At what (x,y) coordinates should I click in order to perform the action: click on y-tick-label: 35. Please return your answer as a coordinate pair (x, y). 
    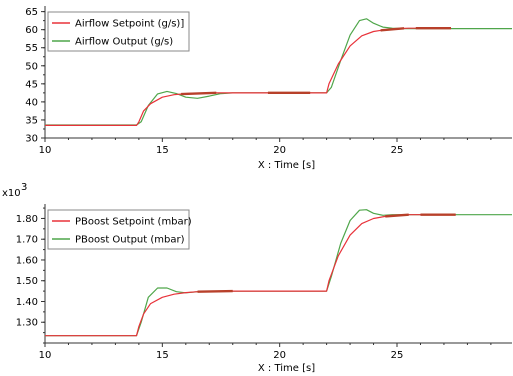
    Looking at the image, I should click on (31, 120).